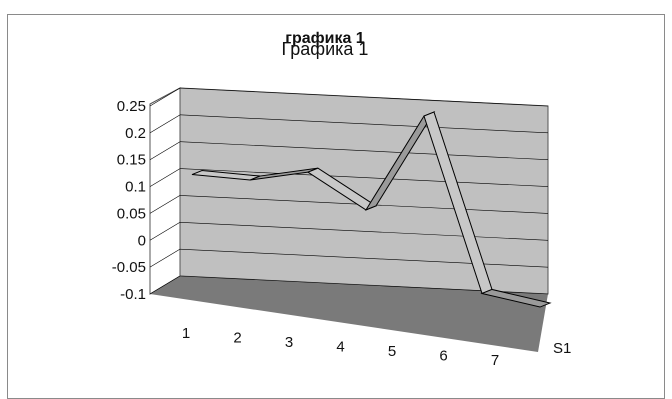  I want to click on x-tick-label: 5, so click(392, 351).